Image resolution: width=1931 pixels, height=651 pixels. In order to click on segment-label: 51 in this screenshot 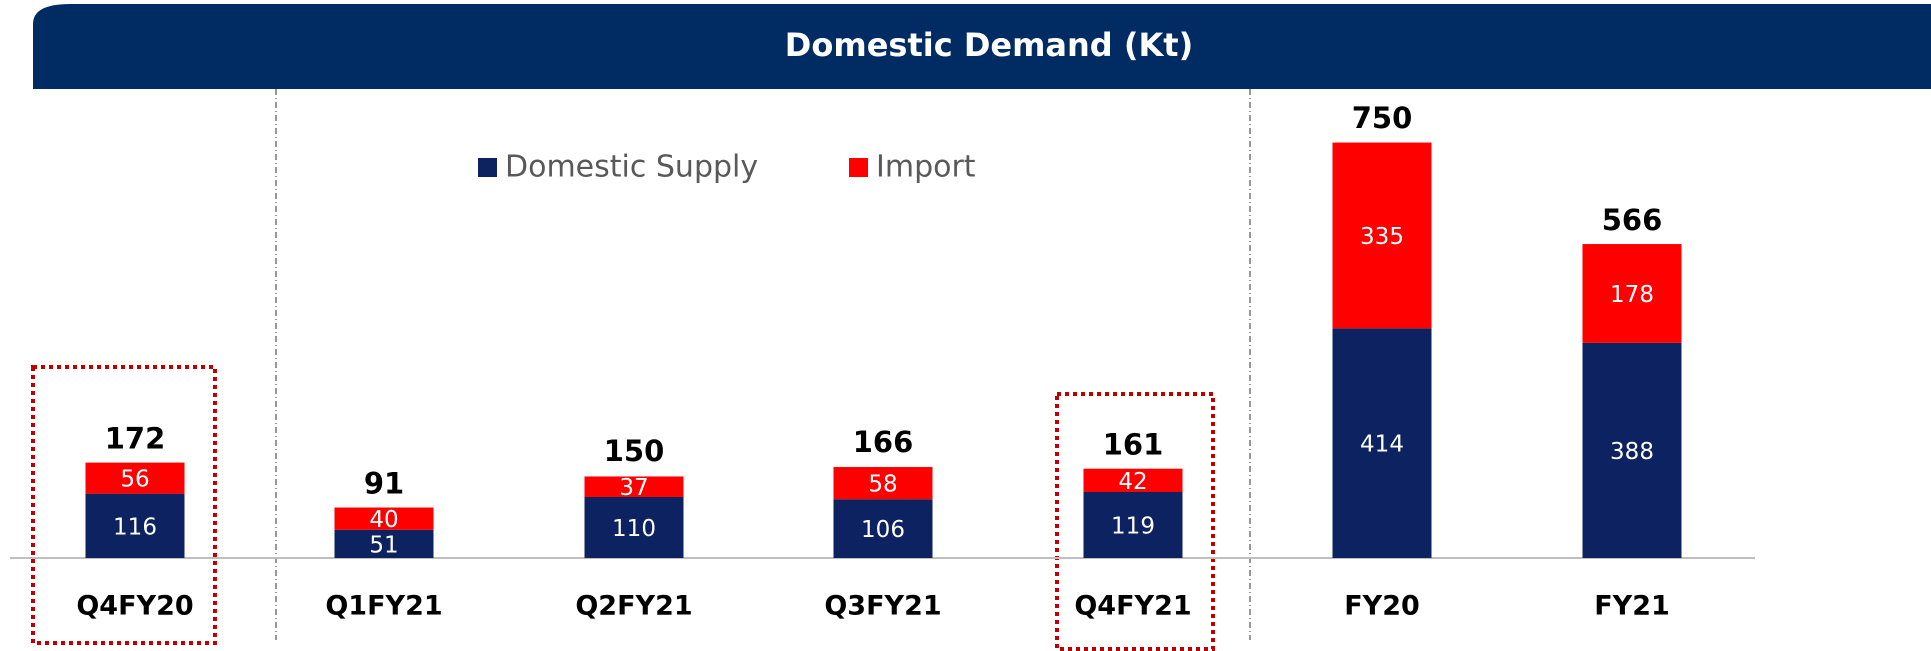, I will do `click(383, 545)`.